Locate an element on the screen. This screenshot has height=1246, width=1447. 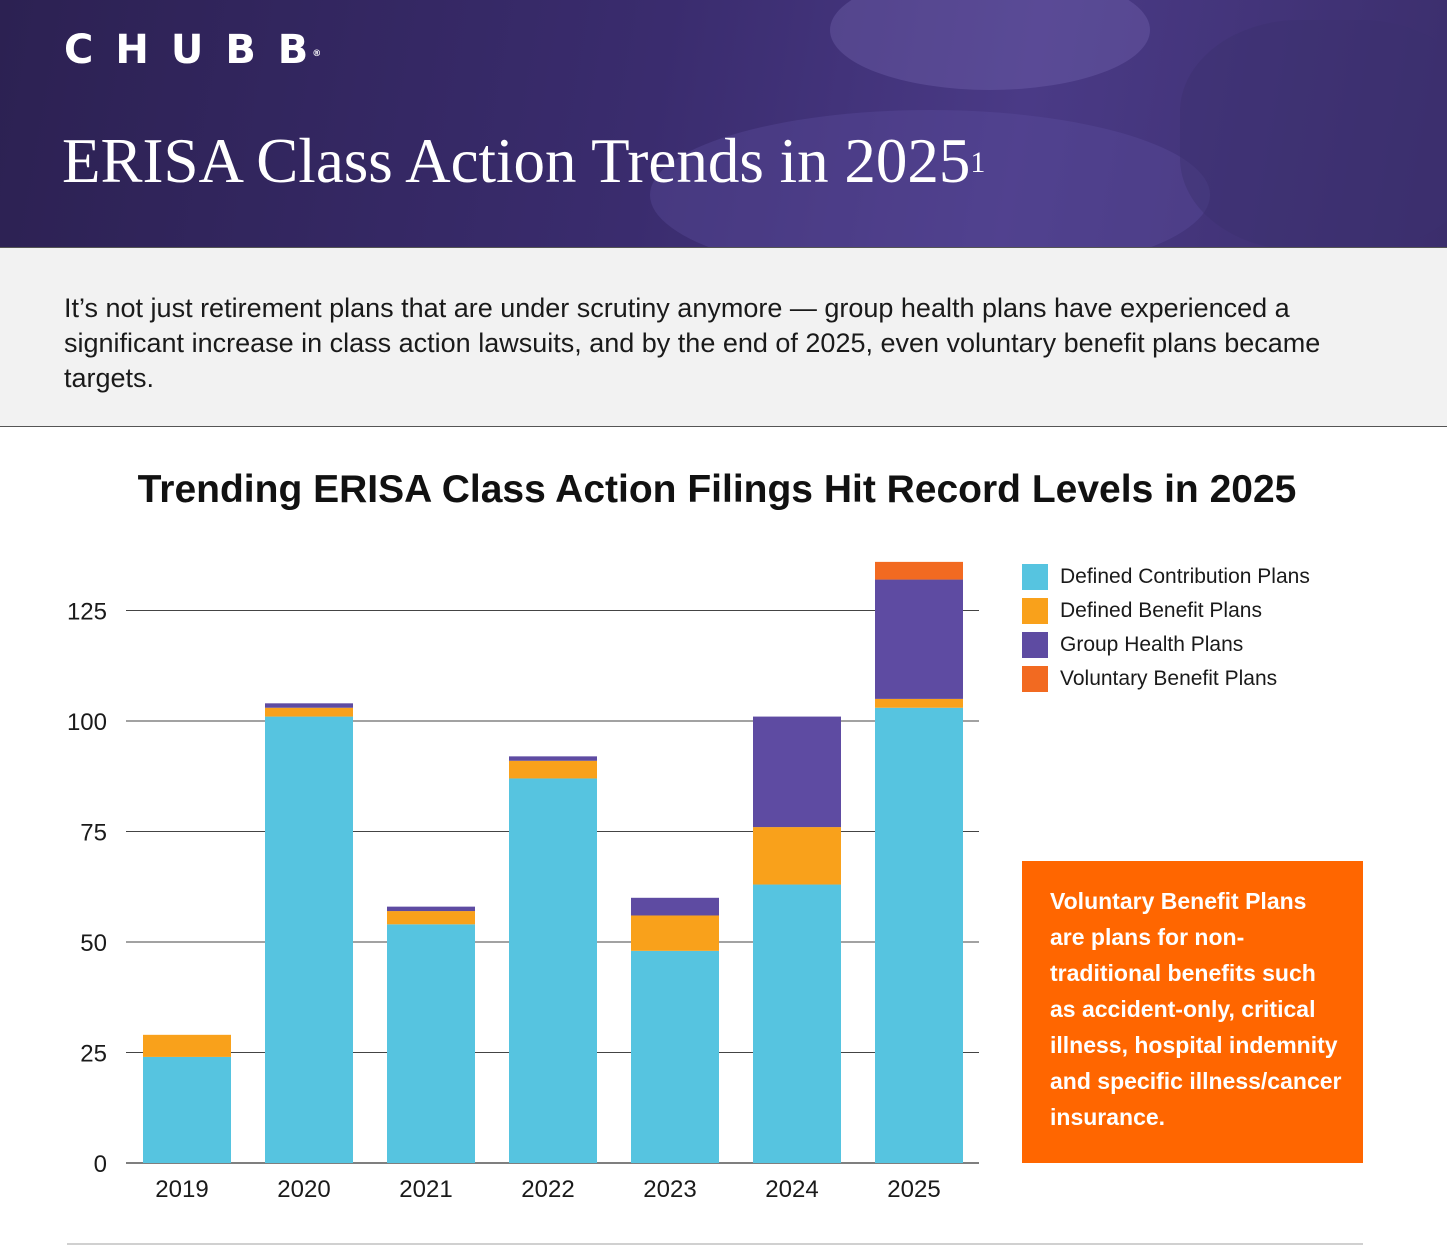
x-tick-label: 2022 is located at coordinates (547, 1189).